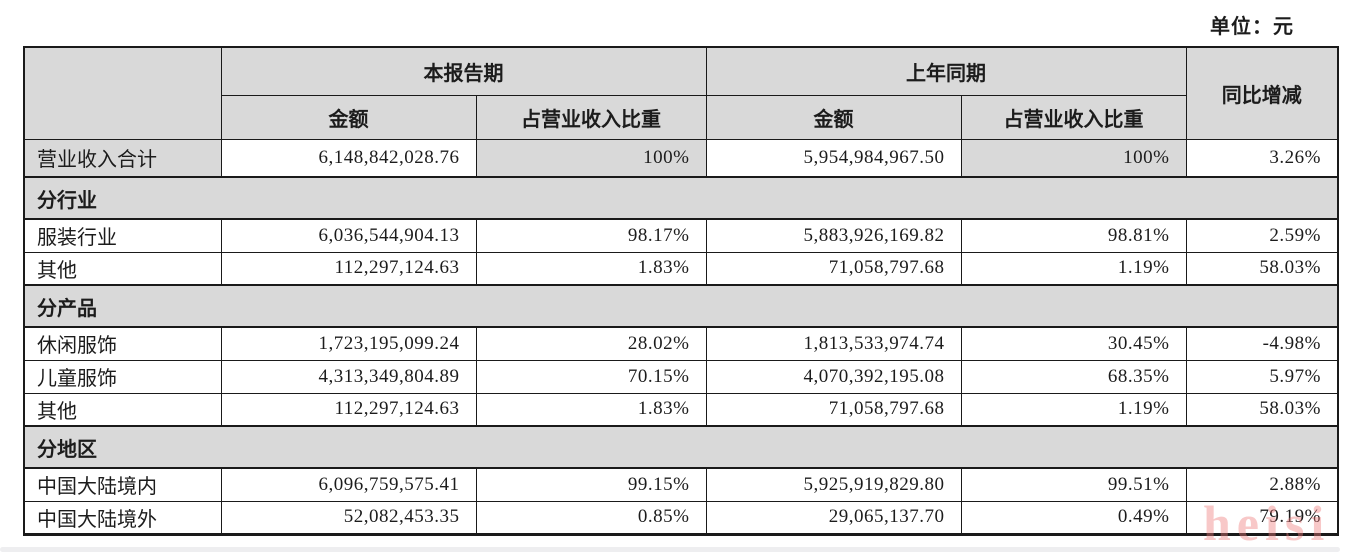 The width and height of the screenshot is (1358, 556). I want to click on col-header-prior-period: 上年同期, so click(946, 71).